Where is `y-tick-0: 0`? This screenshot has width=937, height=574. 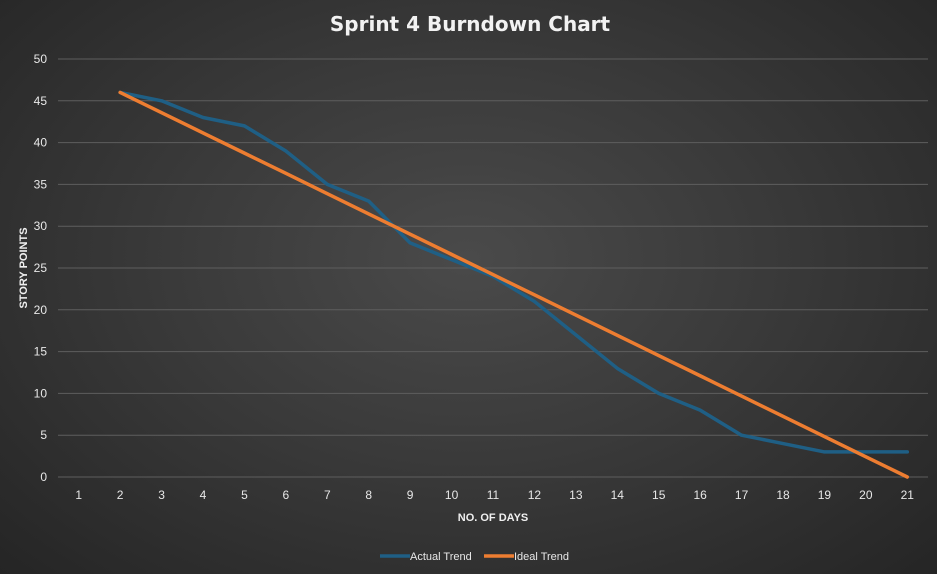
y-tick-0: 0 is located at coordinates (43, 477).